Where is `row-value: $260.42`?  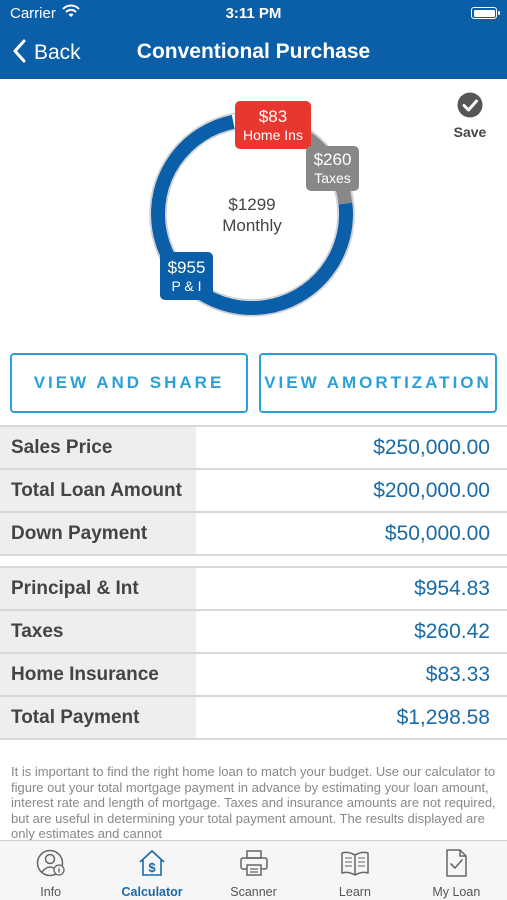
row-value: $260.42 is located at coordinates (452, 631).